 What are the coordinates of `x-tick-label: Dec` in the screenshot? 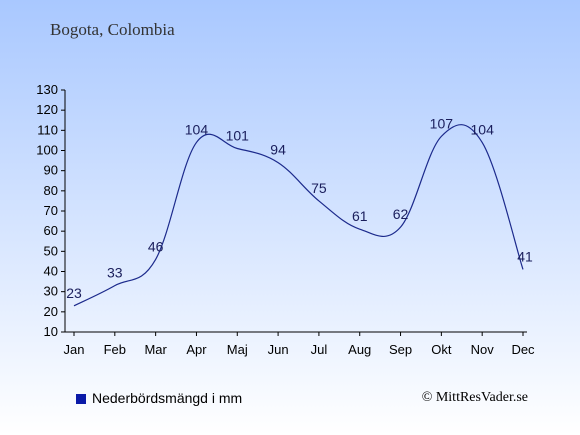 It's located at (523, 349).